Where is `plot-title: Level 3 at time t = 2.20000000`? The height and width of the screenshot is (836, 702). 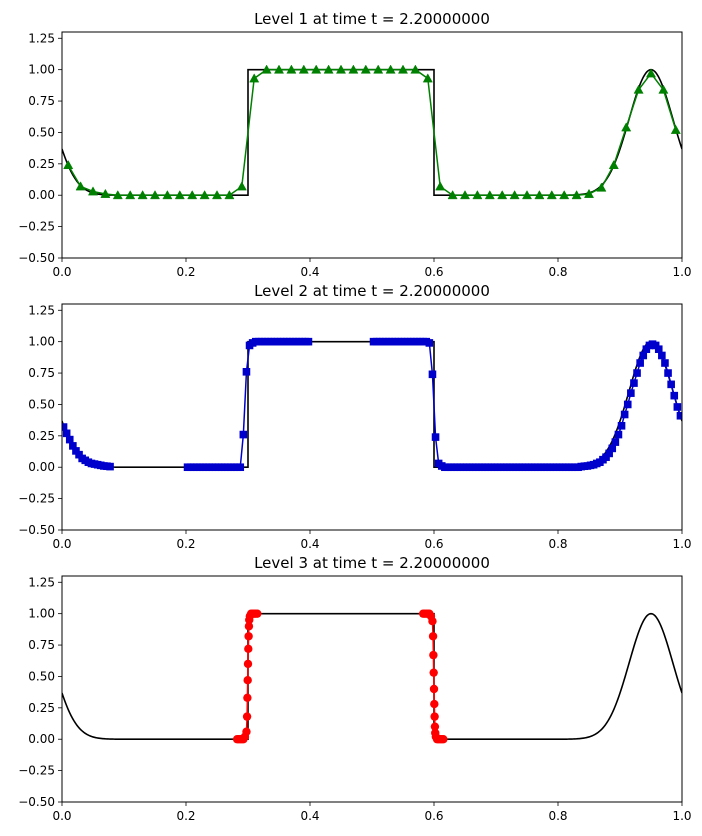 plot-title: Level 3 at time t = 2.20000000 is located at coordinates (372, 563).